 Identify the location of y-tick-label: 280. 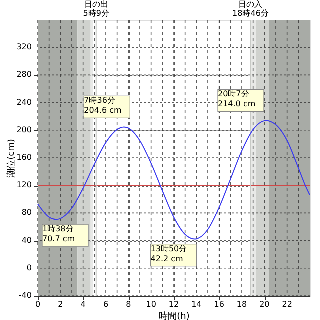
(24, 75).